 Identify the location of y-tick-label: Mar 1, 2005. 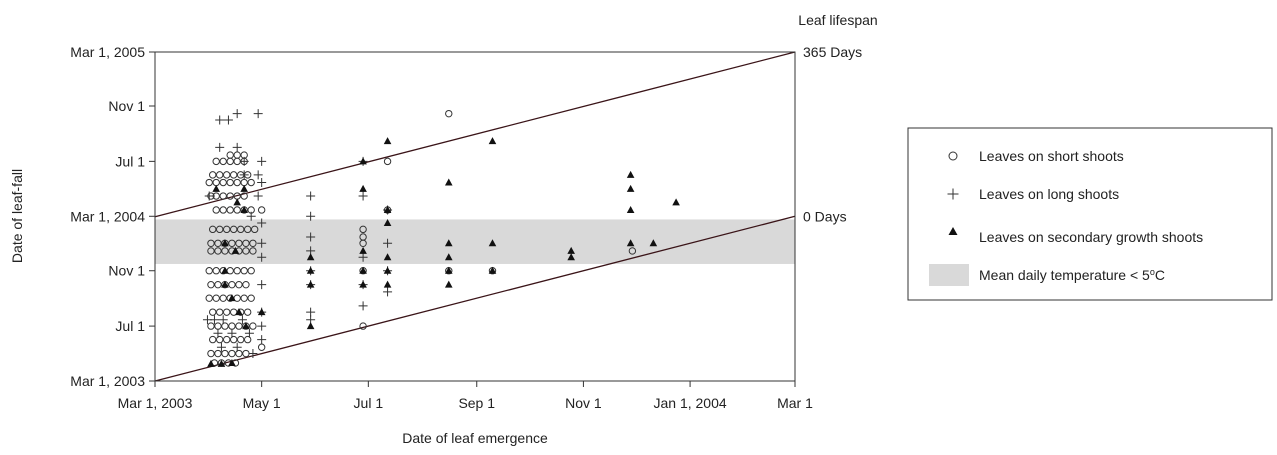
(107, 52).